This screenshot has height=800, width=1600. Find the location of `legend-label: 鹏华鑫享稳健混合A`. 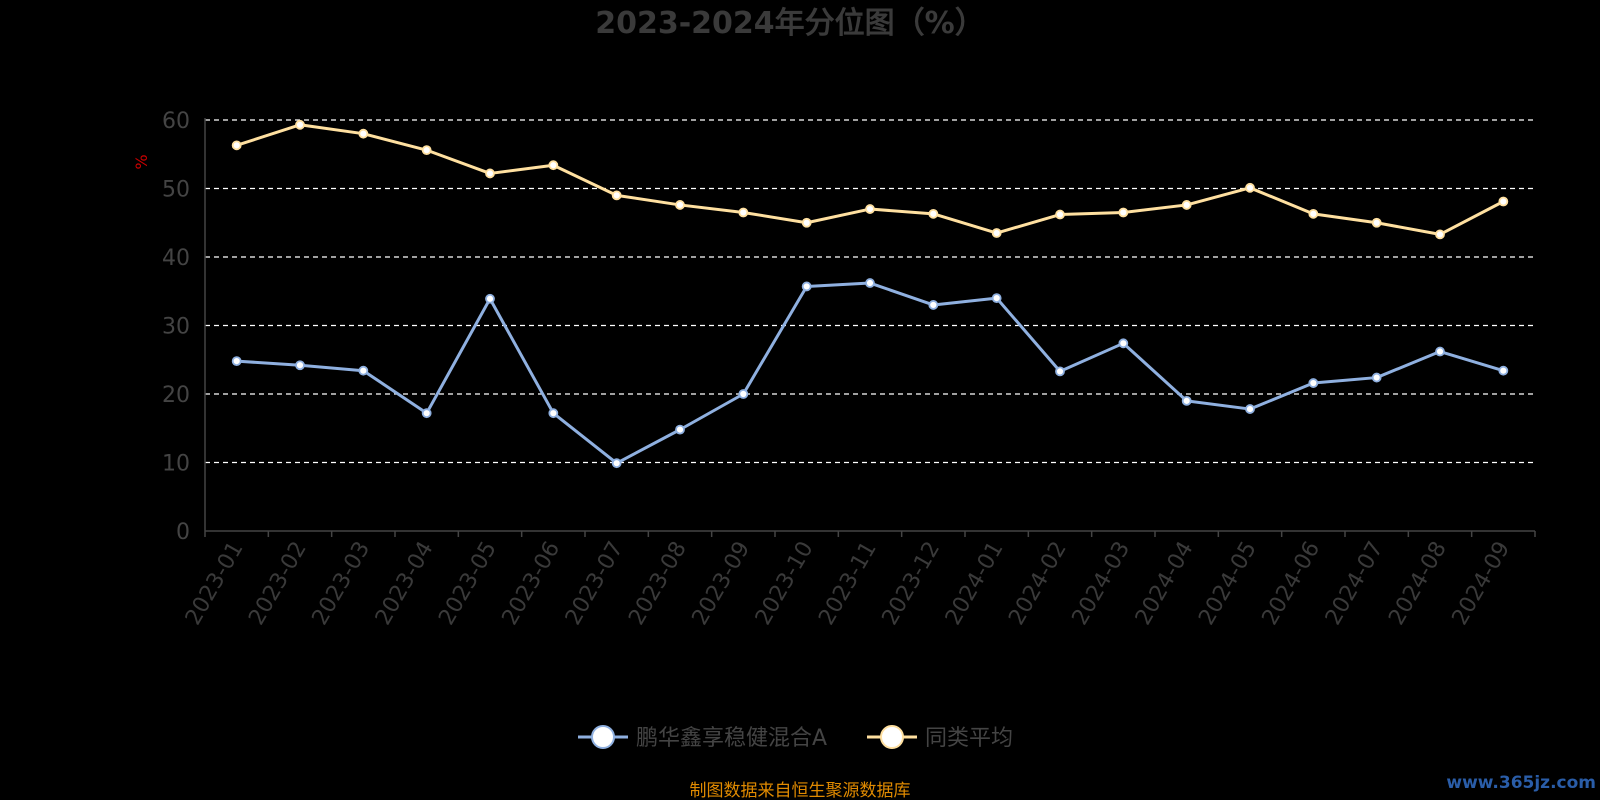

legend-label: 鹏华鑫享稳健混合A is located at coordinates (731, 738).